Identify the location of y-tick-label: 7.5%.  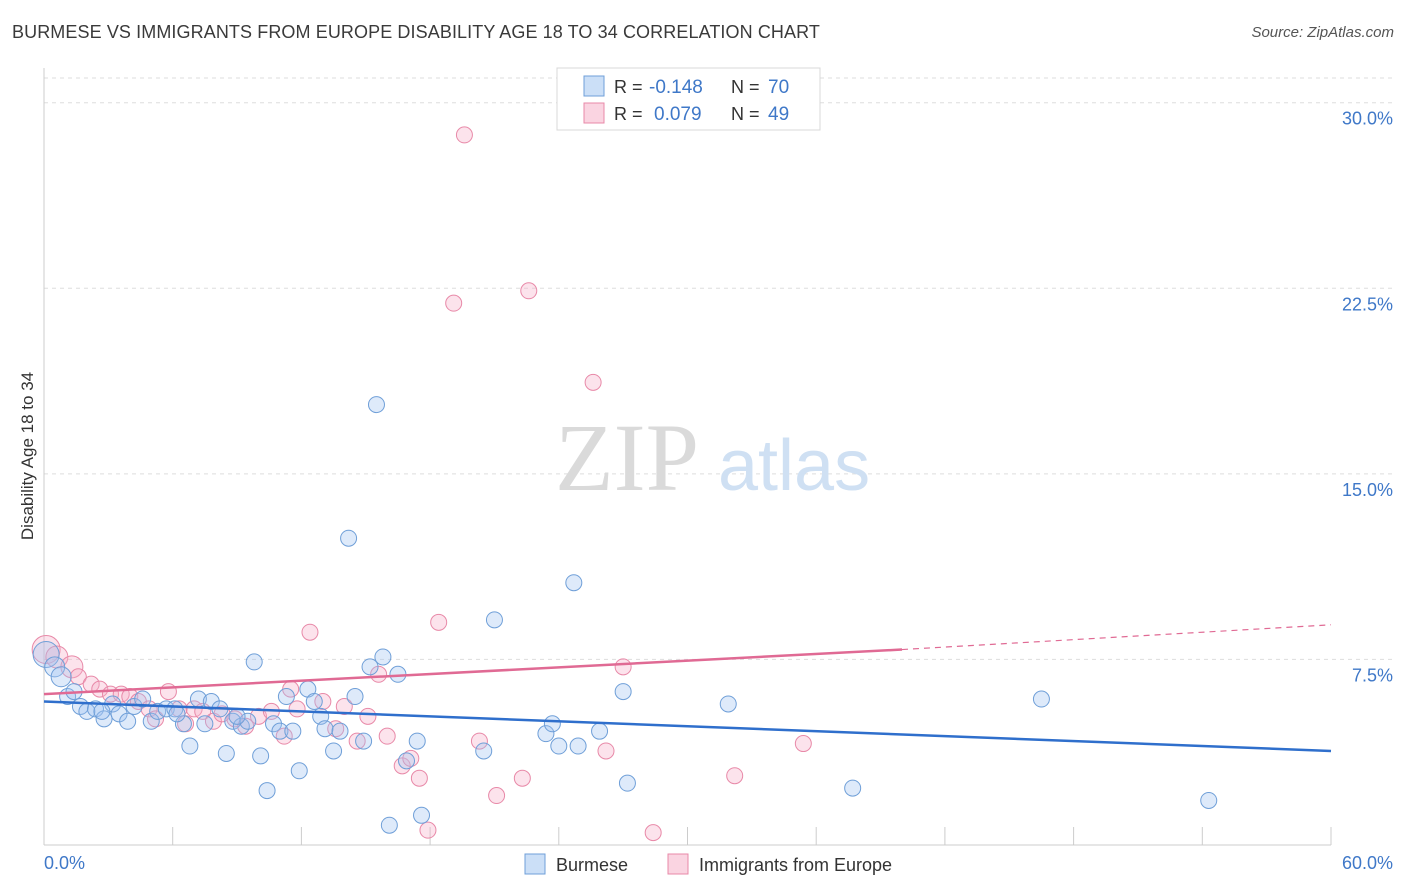
(1372, 675).